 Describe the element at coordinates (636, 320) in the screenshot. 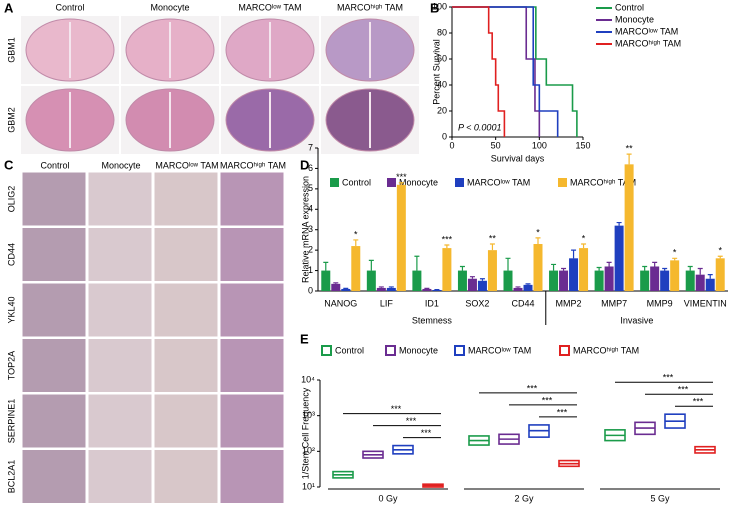

I see `group-label: Invasive` at that location.